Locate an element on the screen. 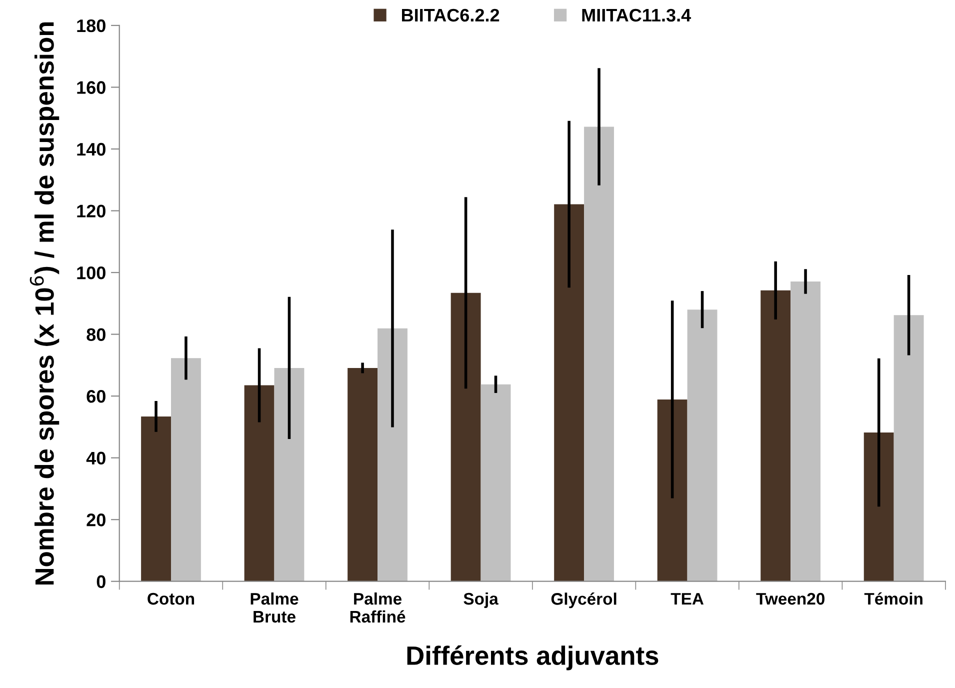  legend-label: MIITAC11.3.4 is located at coordinates (637, 15).